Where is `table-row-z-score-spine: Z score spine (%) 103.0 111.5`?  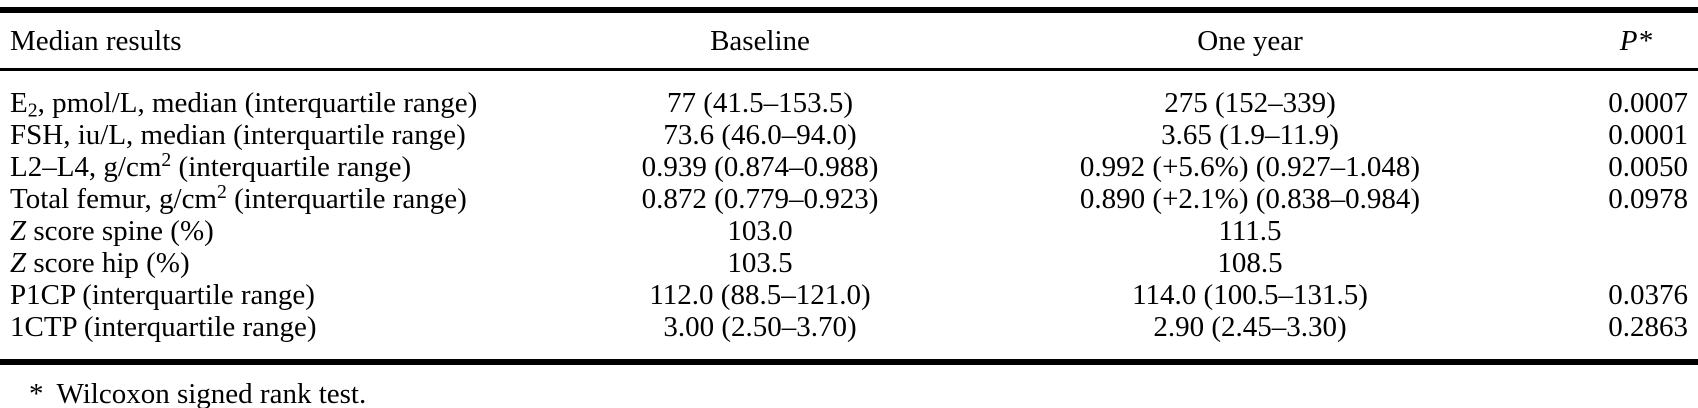
table-row-z-score-spine: Z score spine (%) 103.0 111.5 is located at coordinates (849, 231).